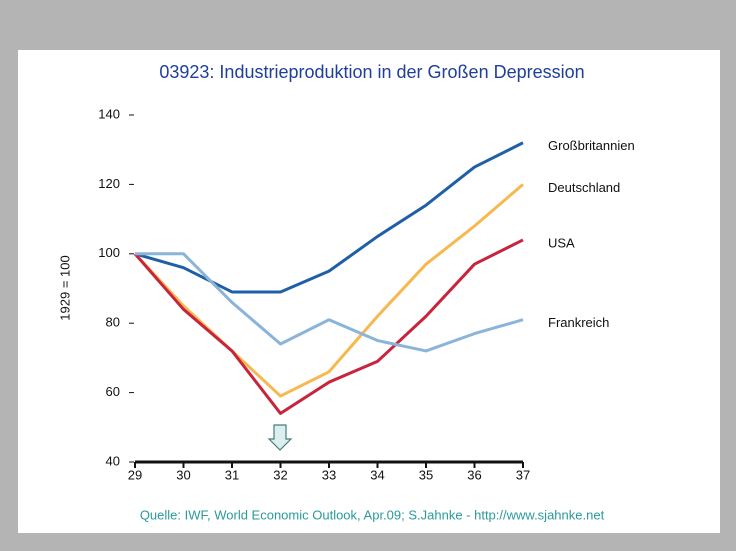 The height and width of the screenshot is (551, 736). Describe the element at coordinates (584, 187) in the screenshot. I see `legend-label: Deutschland` at that location.